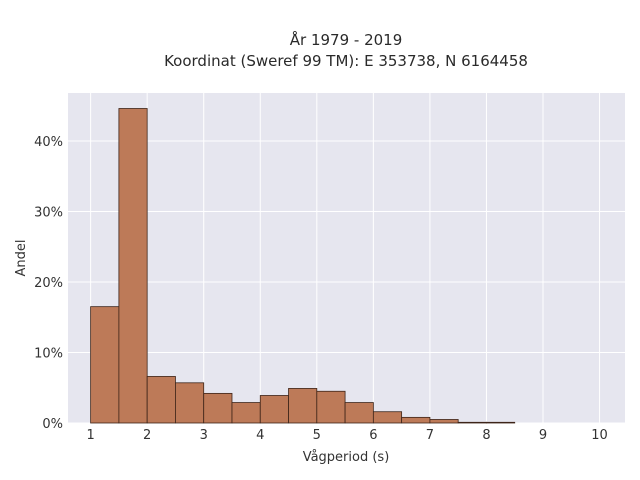 This screenshot has width=640, height=480. I want to click on x-tick-label: 6, so click(373, 435).